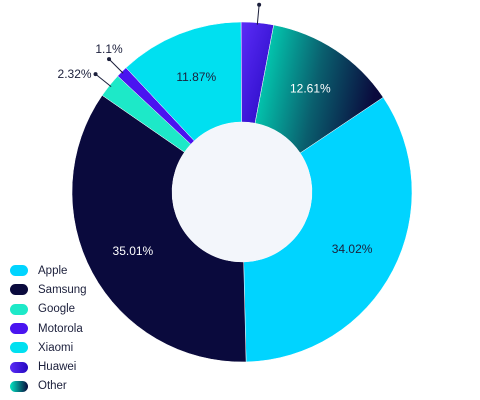 The image size is (480, 400). Describe the element at coordinates (109, 49) in the screenshot. I see `value-label-motorola: 1.1%` at that location.